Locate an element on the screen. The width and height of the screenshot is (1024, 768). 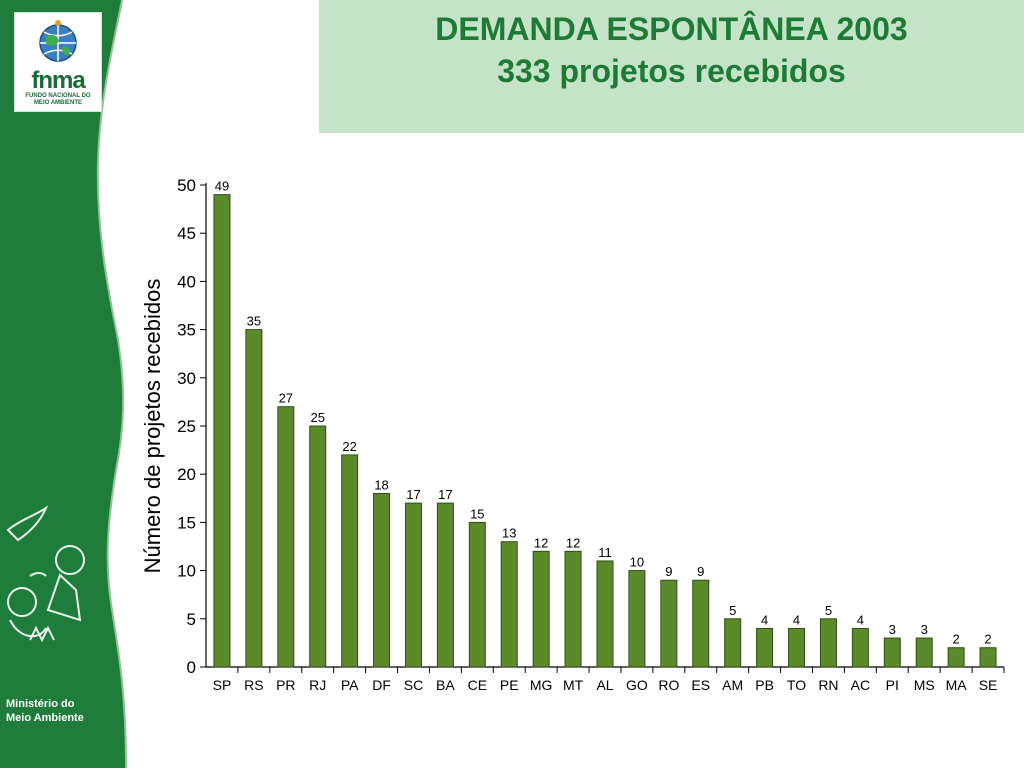
data-label: 18 is located at coordinates (381, 484).